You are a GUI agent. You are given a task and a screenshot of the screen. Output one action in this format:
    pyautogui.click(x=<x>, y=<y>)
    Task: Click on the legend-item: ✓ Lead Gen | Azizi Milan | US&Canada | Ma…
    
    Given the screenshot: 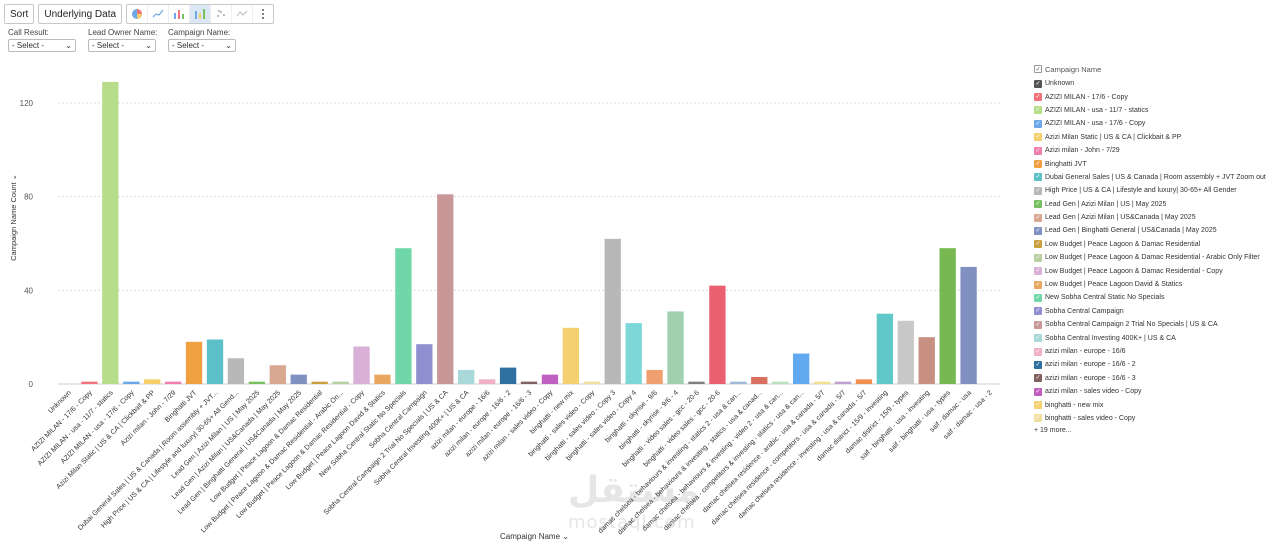 What is the action you would take?
    pyautogui.click(x=1156, y=217)
    